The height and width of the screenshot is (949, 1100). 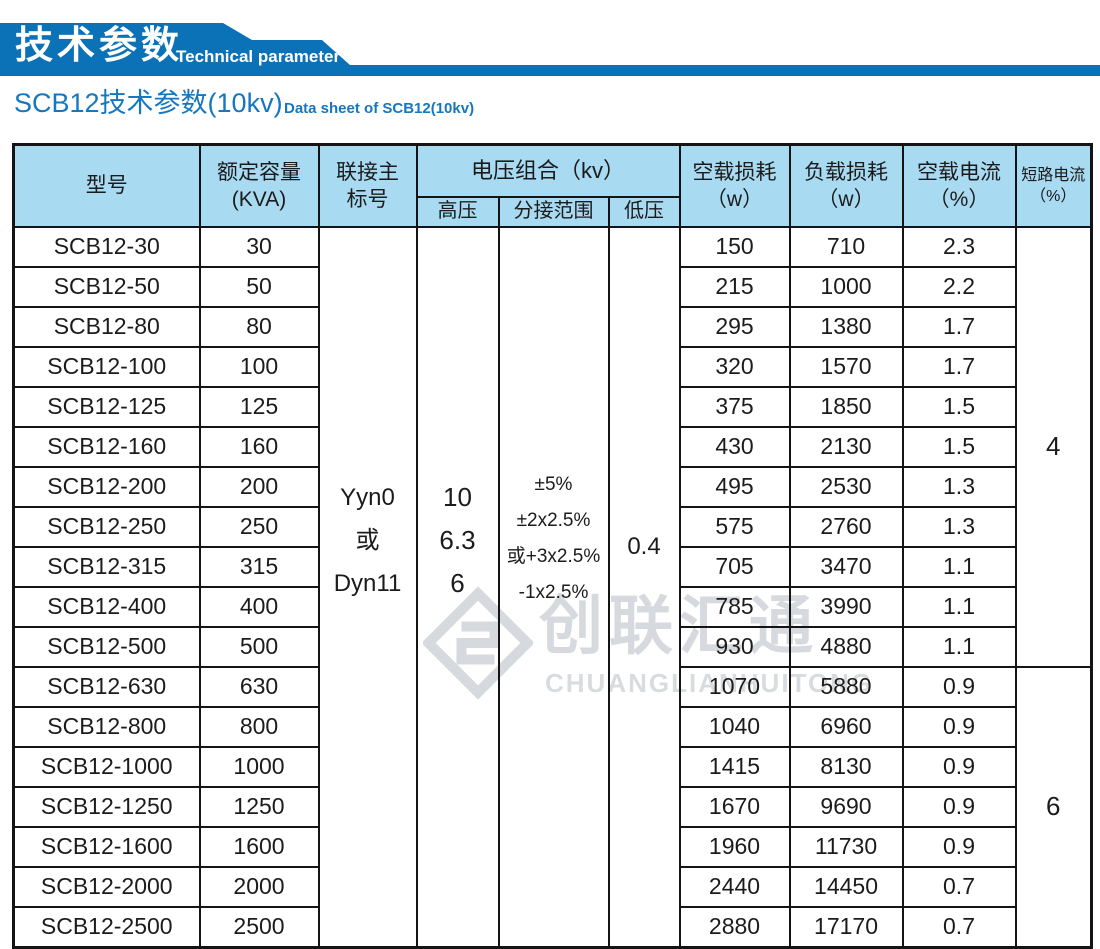 What do you see at coordinates (106, 686) in the screenshot?
I see `model-cell: SCB12-630` at bounding box center [106, 686].